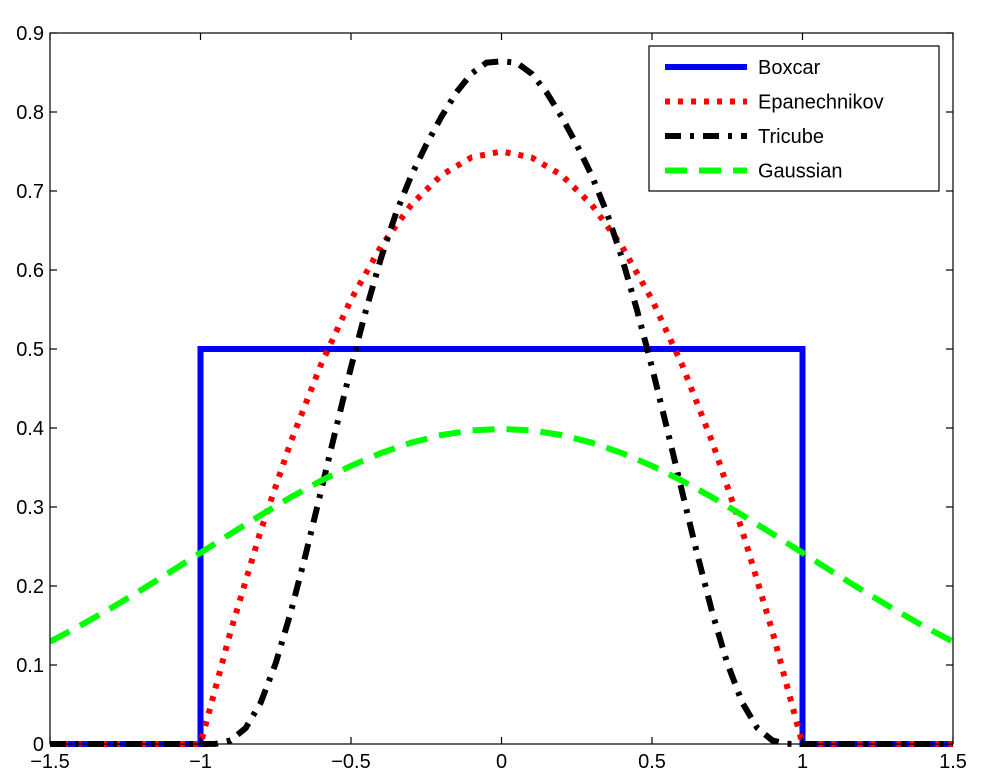  Describe the element at coordinates (802, 762) in the screenshot. I see `x-tick-label: 1` at that location.